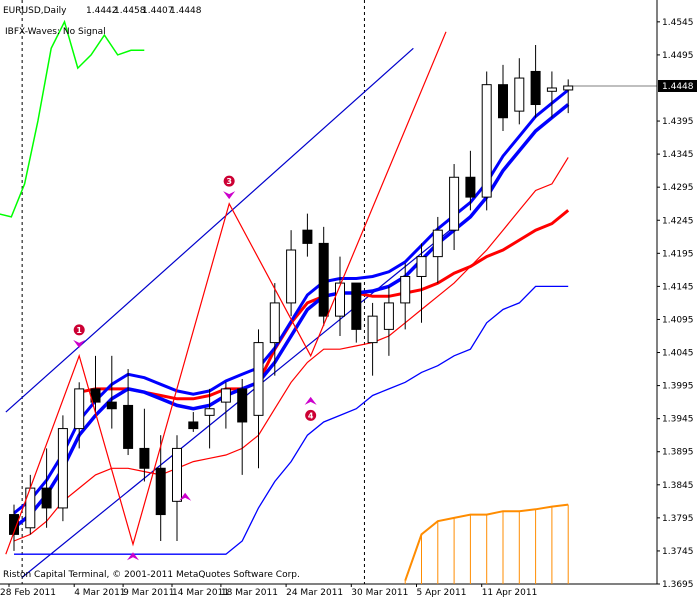  I want to click on price-tick-label: 1.4045, so click(678, 354).